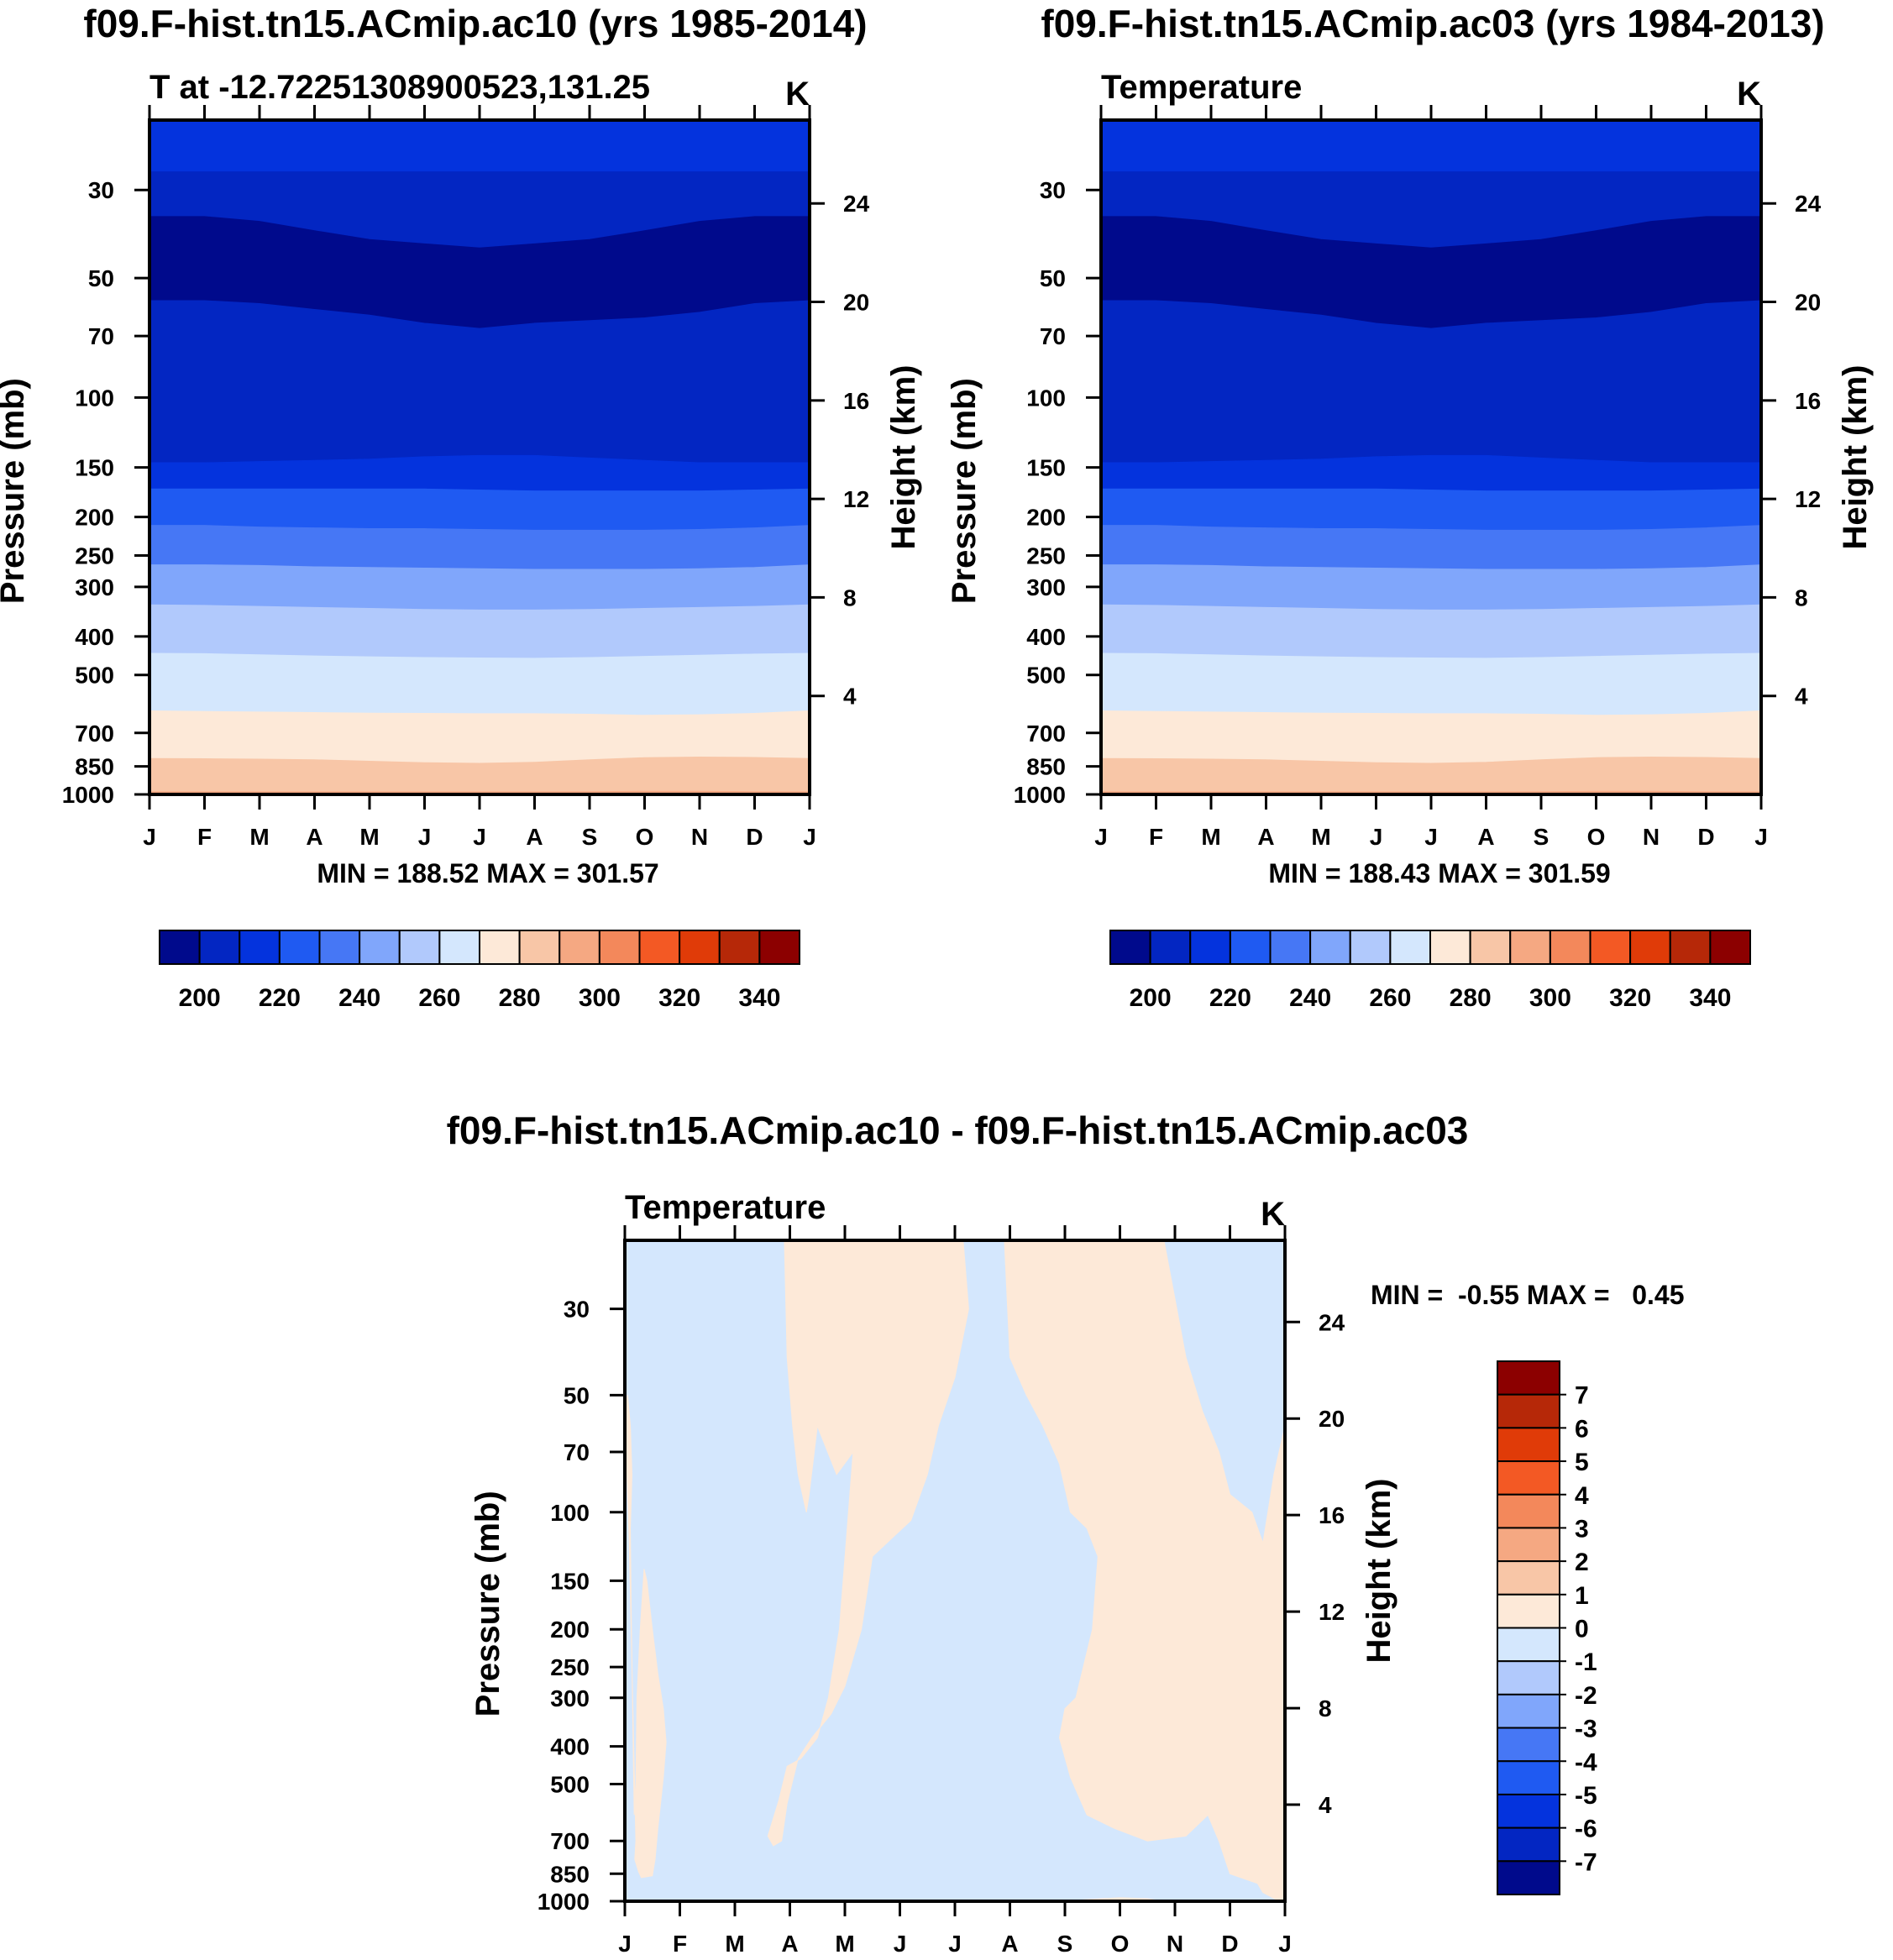  I want to click on colorbar-label: 200, so click(200, 998).